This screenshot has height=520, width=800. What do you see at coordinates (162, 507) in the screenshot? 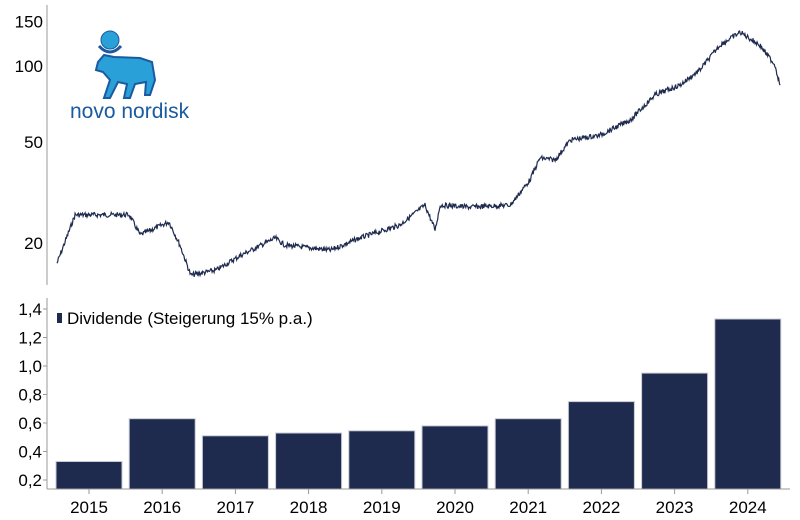
I see `x-tick-label: 2016` at bounding box center [162, 507].